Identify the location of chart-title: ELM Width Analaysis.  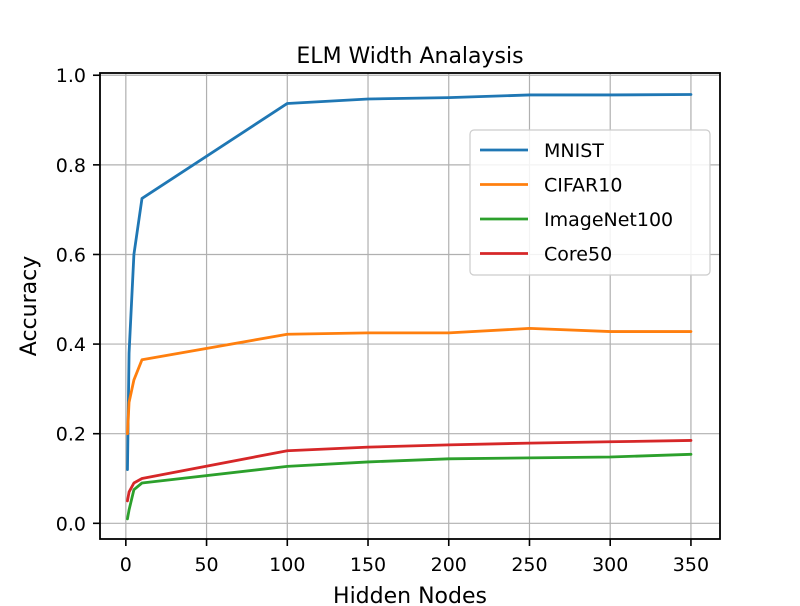
(409, 56).